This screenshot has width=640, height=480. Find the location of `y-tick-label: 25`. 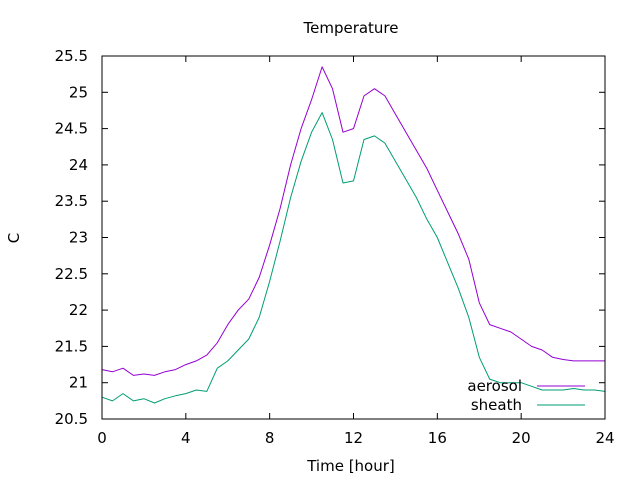

y-tick-label: 25 is located at coordinates (78, 92).